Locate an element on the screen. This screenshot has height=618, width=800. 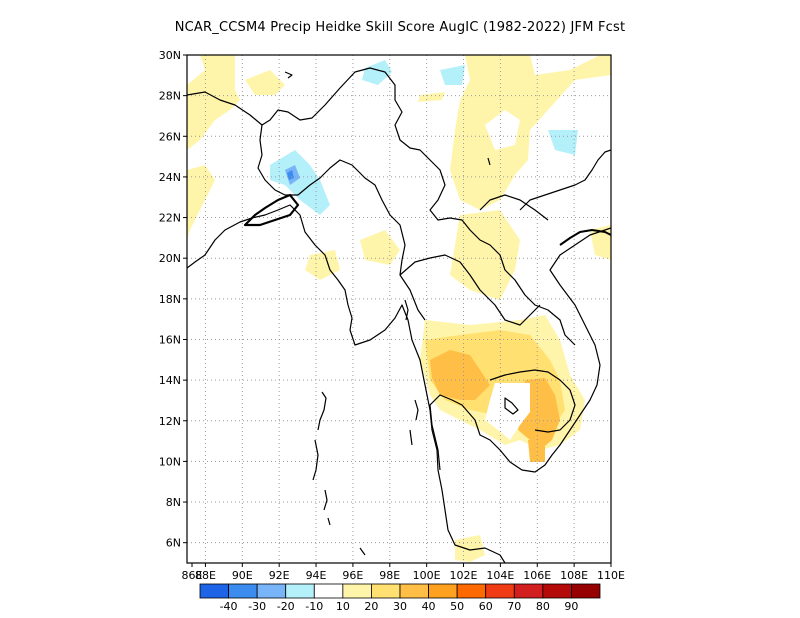
tick-label-lat-5: 16N is located at coordinates (170, 339).